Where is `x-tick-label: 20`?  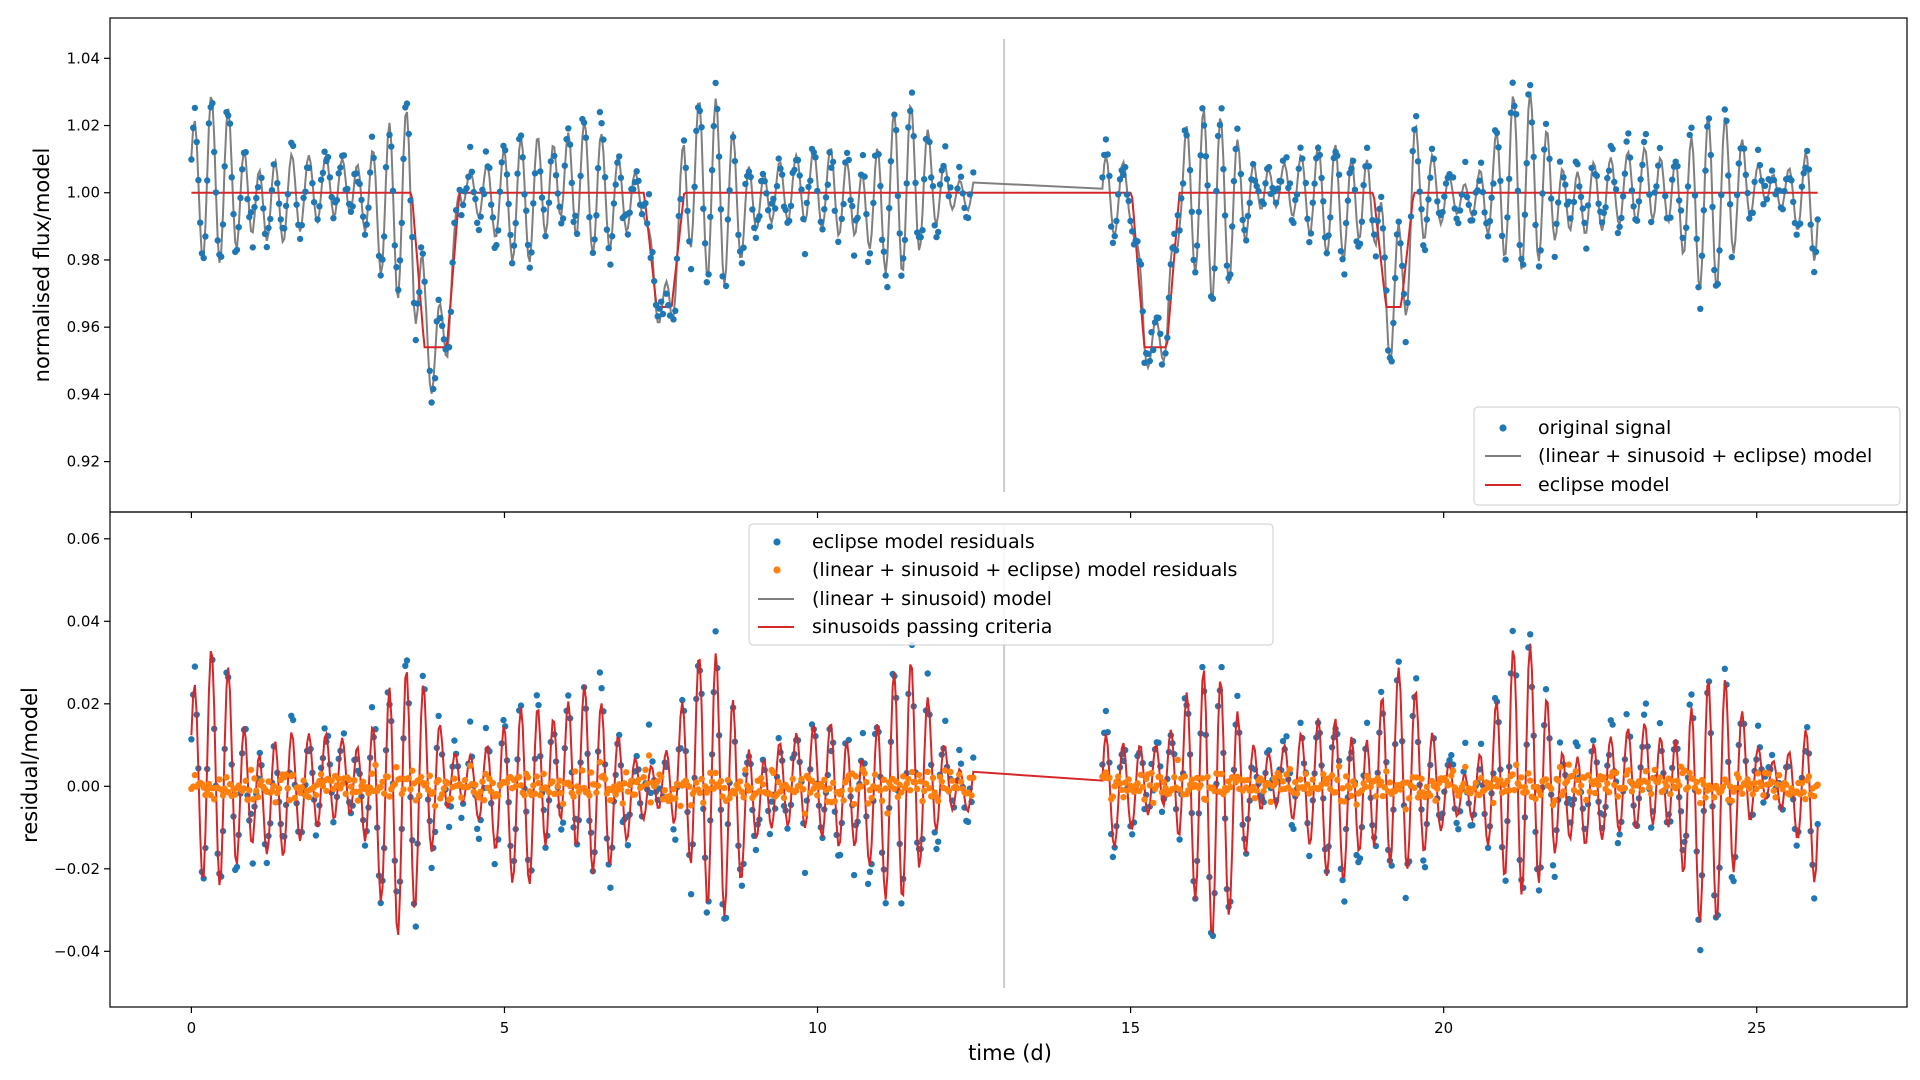
x-tick-label: 20 is located at coordinates (1443, 1028).